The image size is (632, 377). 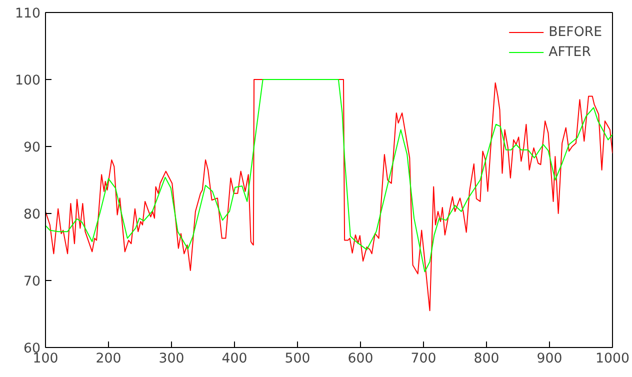 I want to click on x-tick-label: 400, so click(x=235, y=359).